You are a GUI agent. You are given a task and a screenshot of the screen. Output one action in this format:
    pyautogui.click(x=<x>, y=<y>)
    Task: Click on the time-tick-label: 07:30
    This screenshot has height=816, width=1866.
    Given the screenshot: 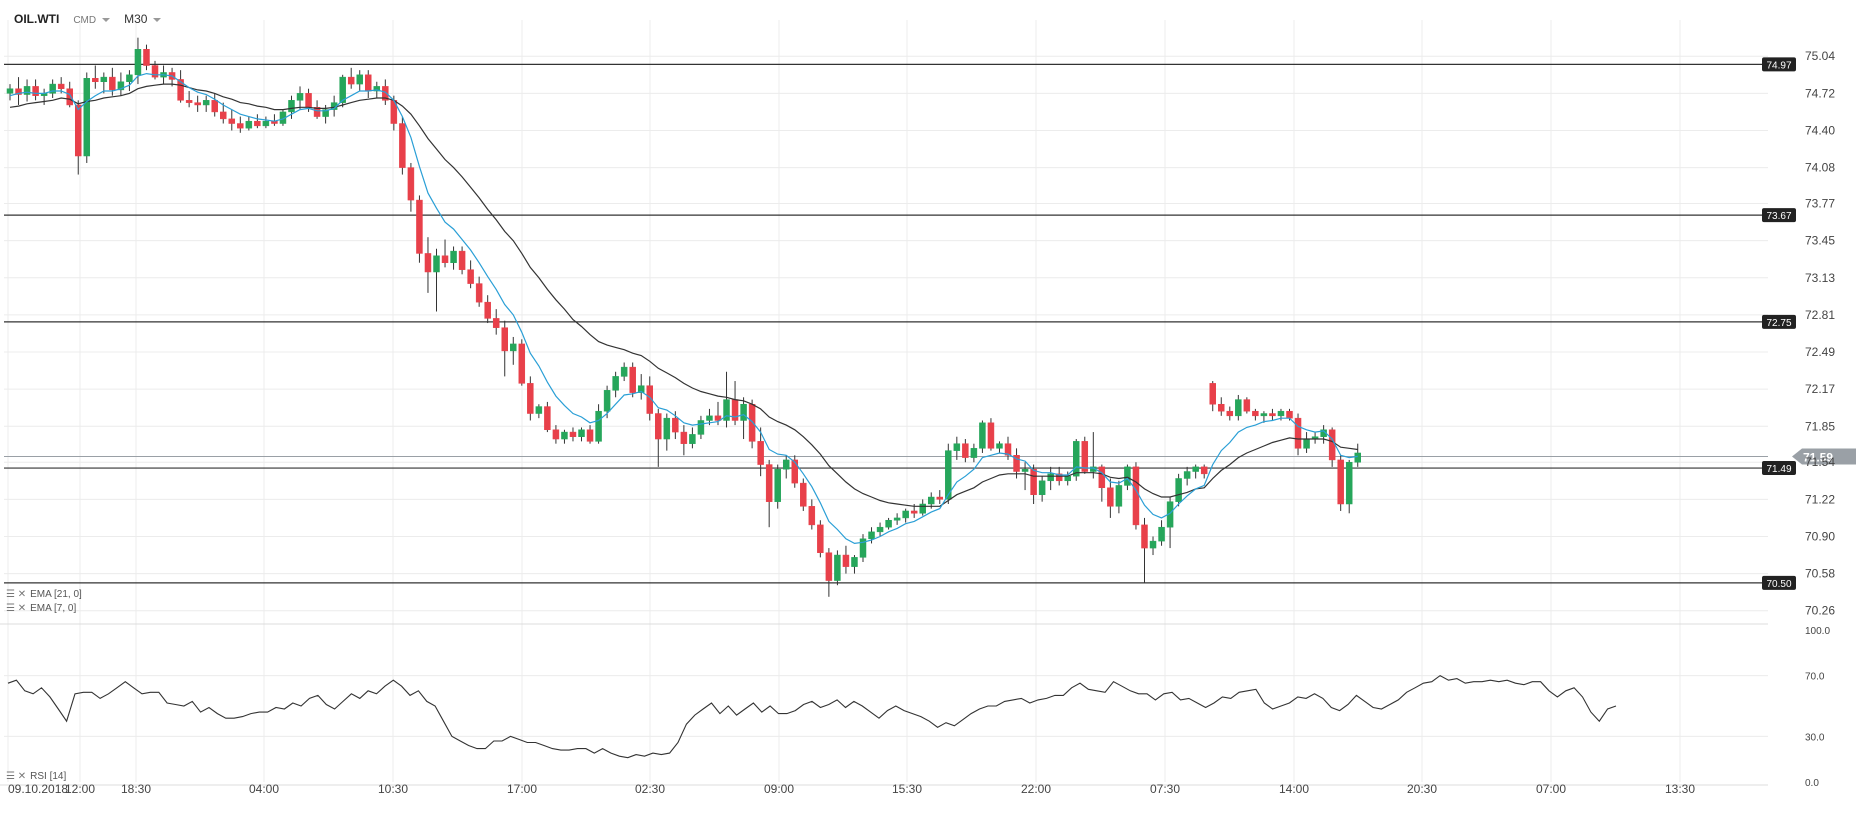 What is the action you would take?
    pyautogui.click(x=1165, y=789)
    